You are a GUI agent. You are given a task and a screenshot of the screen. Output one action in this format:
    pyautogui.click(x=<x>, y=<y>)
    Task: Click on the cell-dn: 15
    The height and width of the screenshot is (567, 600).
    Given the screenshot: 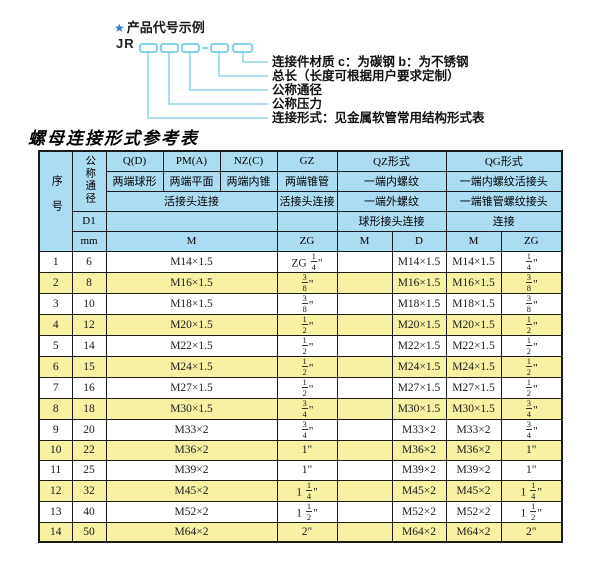 What is the action you would take?
    pyautogui.click(x=89, y=366)
    